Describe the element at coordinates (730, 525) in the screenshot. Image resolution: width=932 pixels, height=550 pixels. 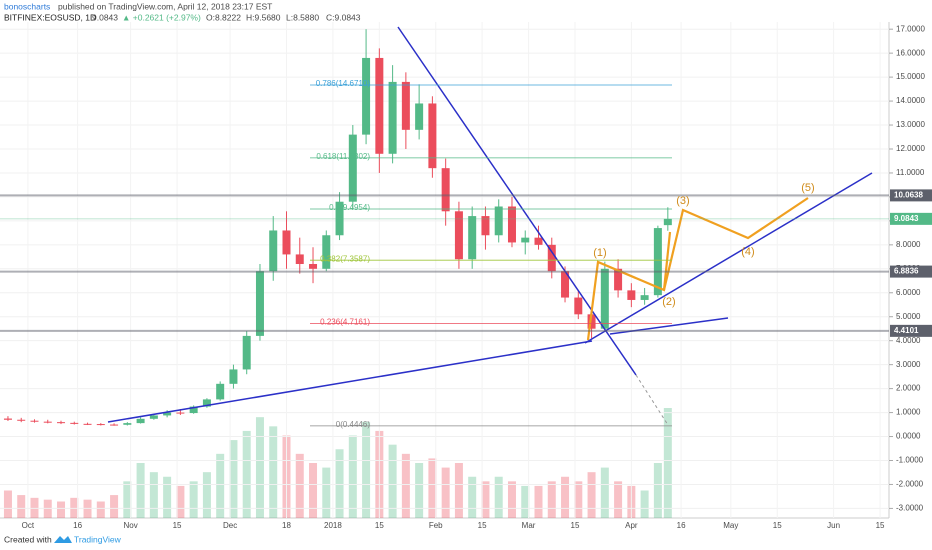
I see `x-tick-label: May` at that location.